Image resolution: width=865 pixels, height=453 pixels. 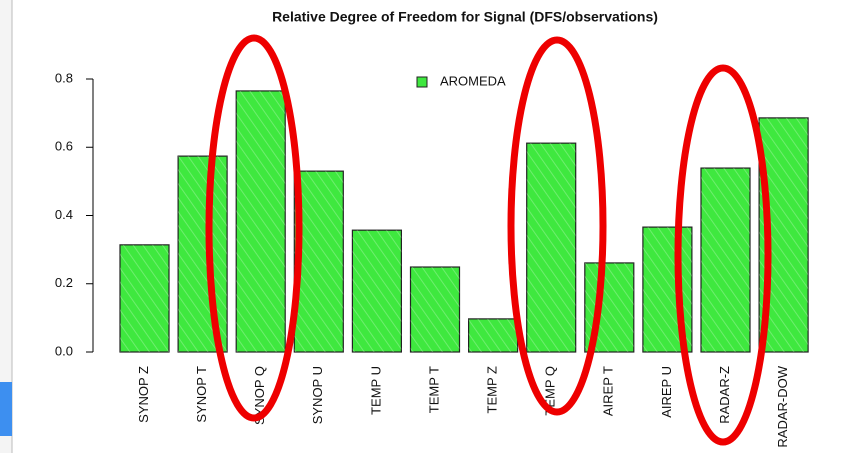 I want to click on left-panel, so click(x=6, y=226).